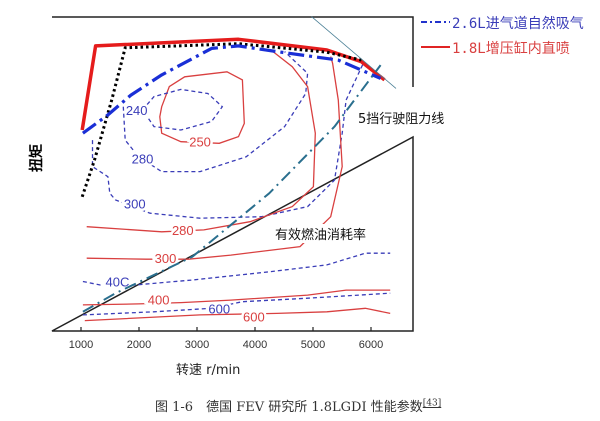 Image resolution: width=600 pixels, height=421 pixels. I want to click on contour-1.8L-400, so click(236, 297).